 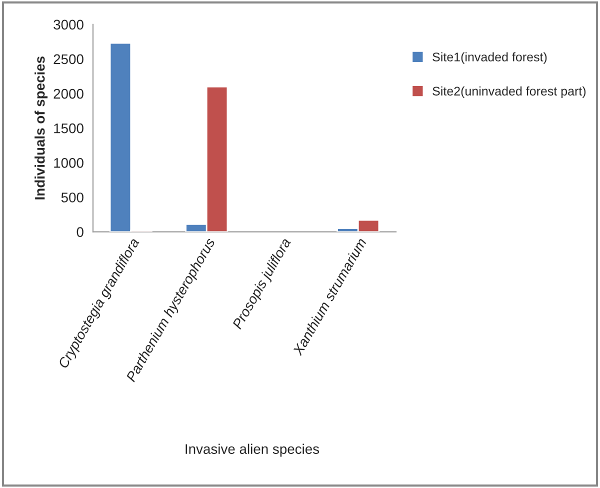 I want to click on y-tick-label: 2500, so click(x=69, y=59).